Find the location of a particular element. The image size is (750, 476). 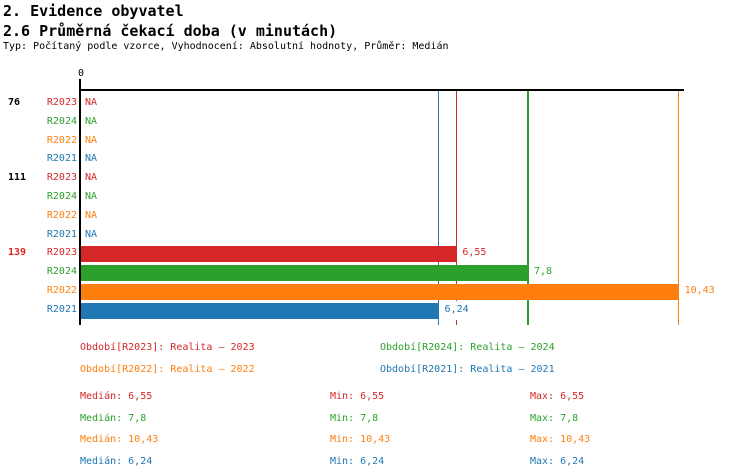

y-axis-line is located at coordinates (80, 207).